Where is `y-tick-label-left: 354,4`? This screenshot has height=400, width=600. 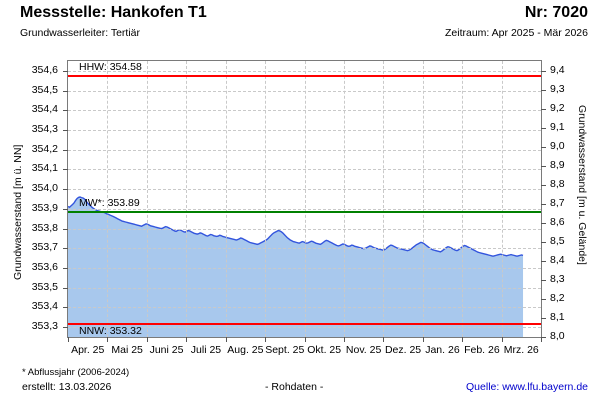 y-tick-label-left: 354,4 is located at coordinates (44, 109).